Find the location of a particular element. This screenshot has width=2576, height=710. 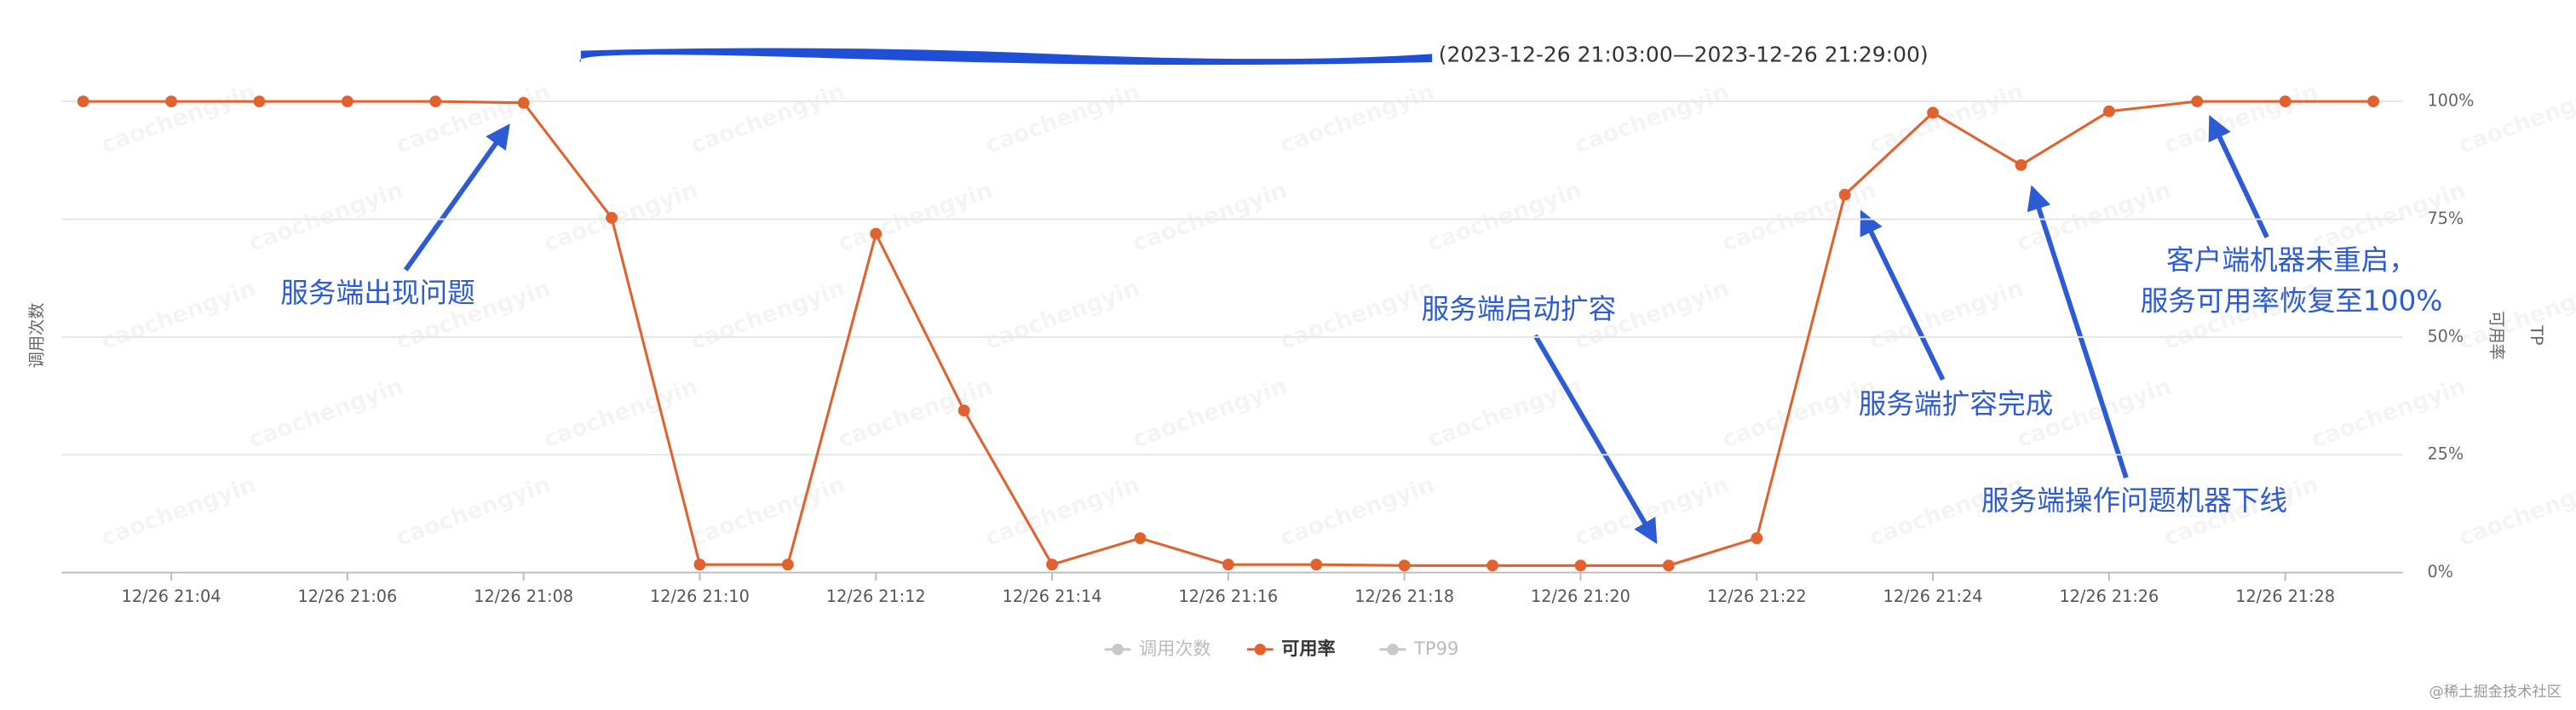

legend-label: 可用率 is located at coordinates (1308, 648).